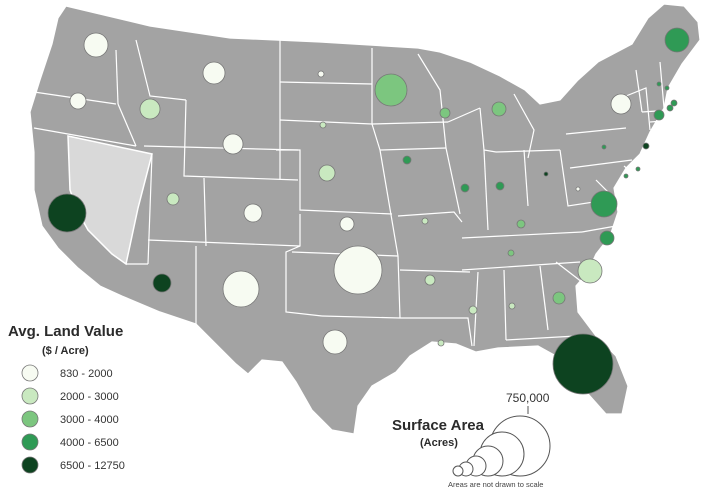 Image resolution: width=720 pixels, height=496 pixels. Describe the element at coordinates (677, 40) in the screenshot. I see `bubble-me` at that location.